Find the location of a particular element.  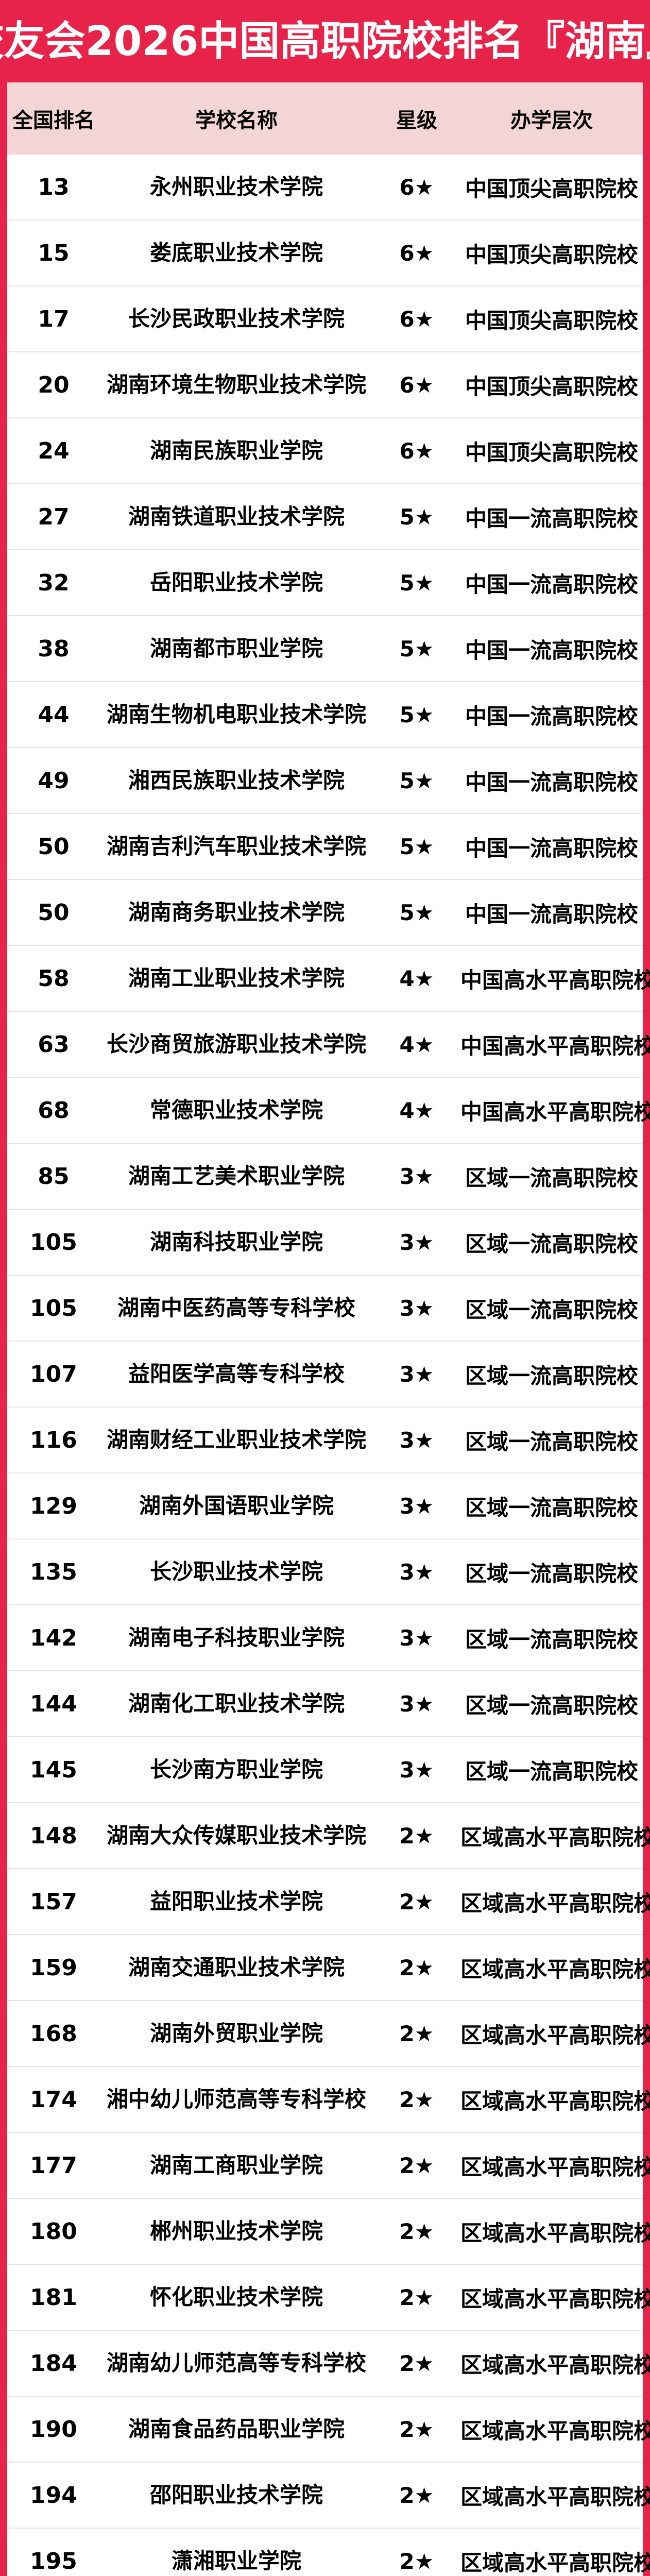

table-row: 63 长沙商贸旅游职业技术学院 4★ 中国高水平高职院校 is located at coordinates (328, 1045).